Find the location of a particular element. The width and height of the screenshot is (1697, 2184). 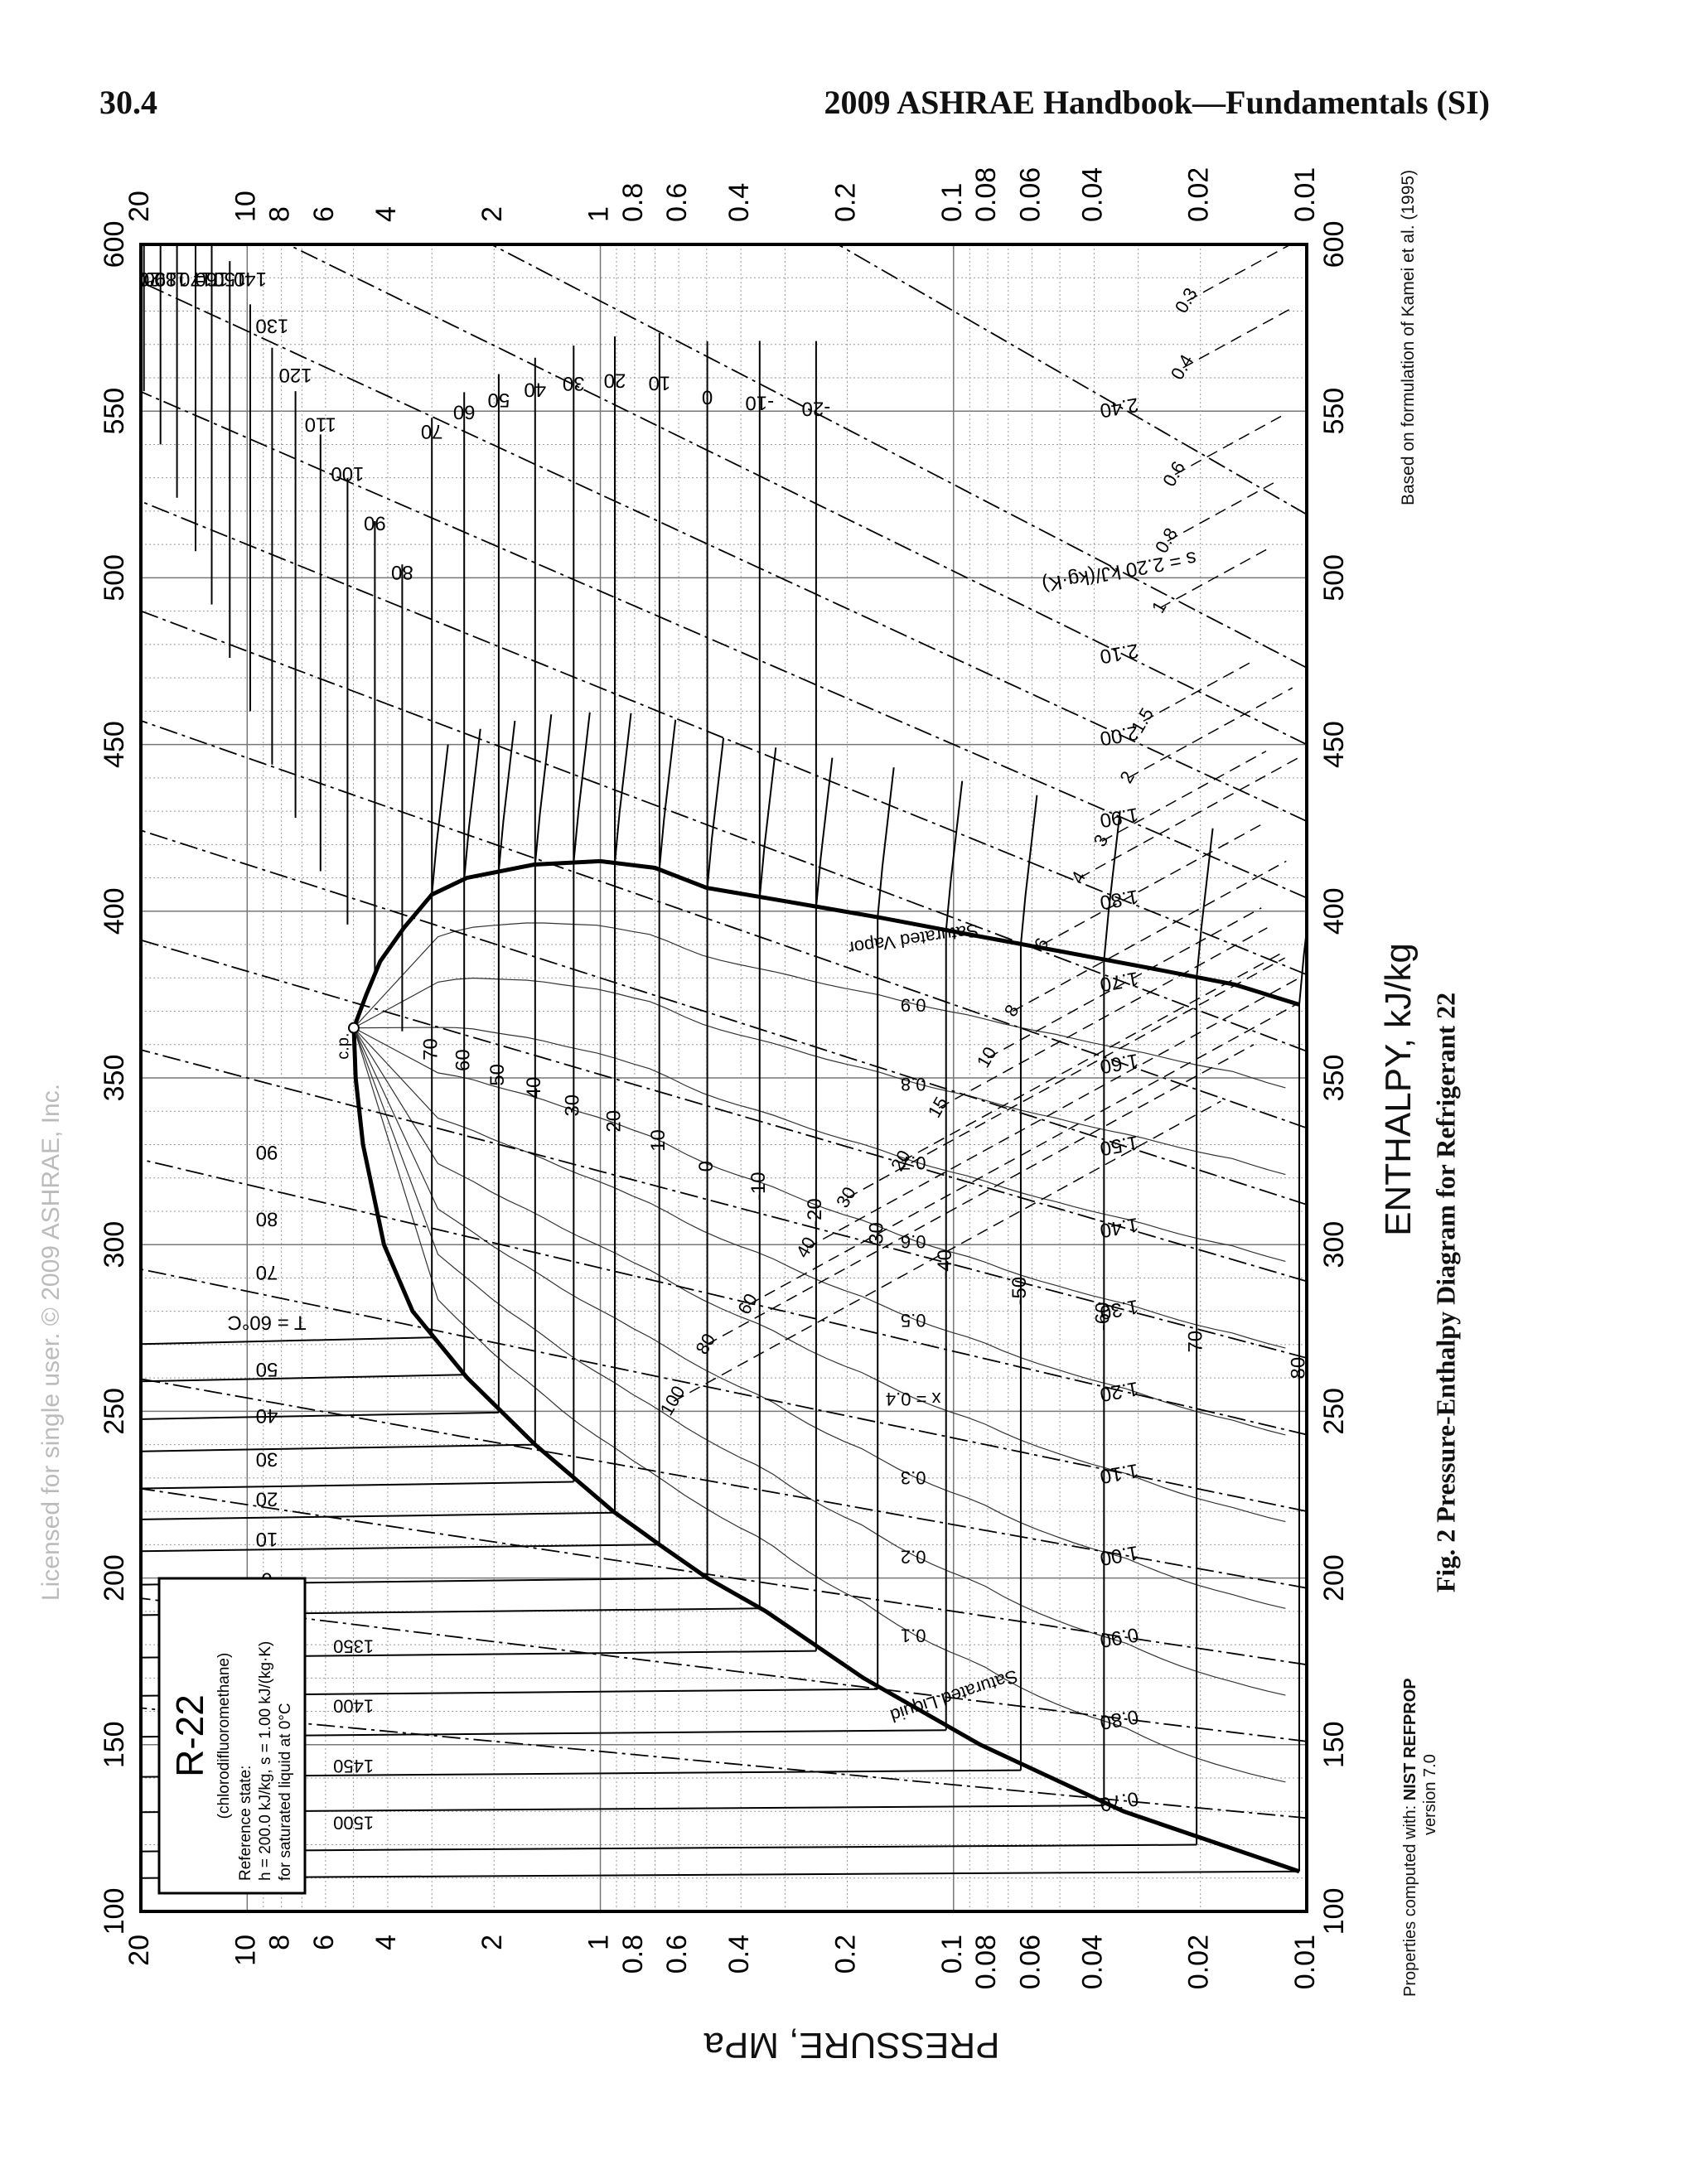

isotherm-two-phase-label: -40 is located at coordinates (945, 1263).